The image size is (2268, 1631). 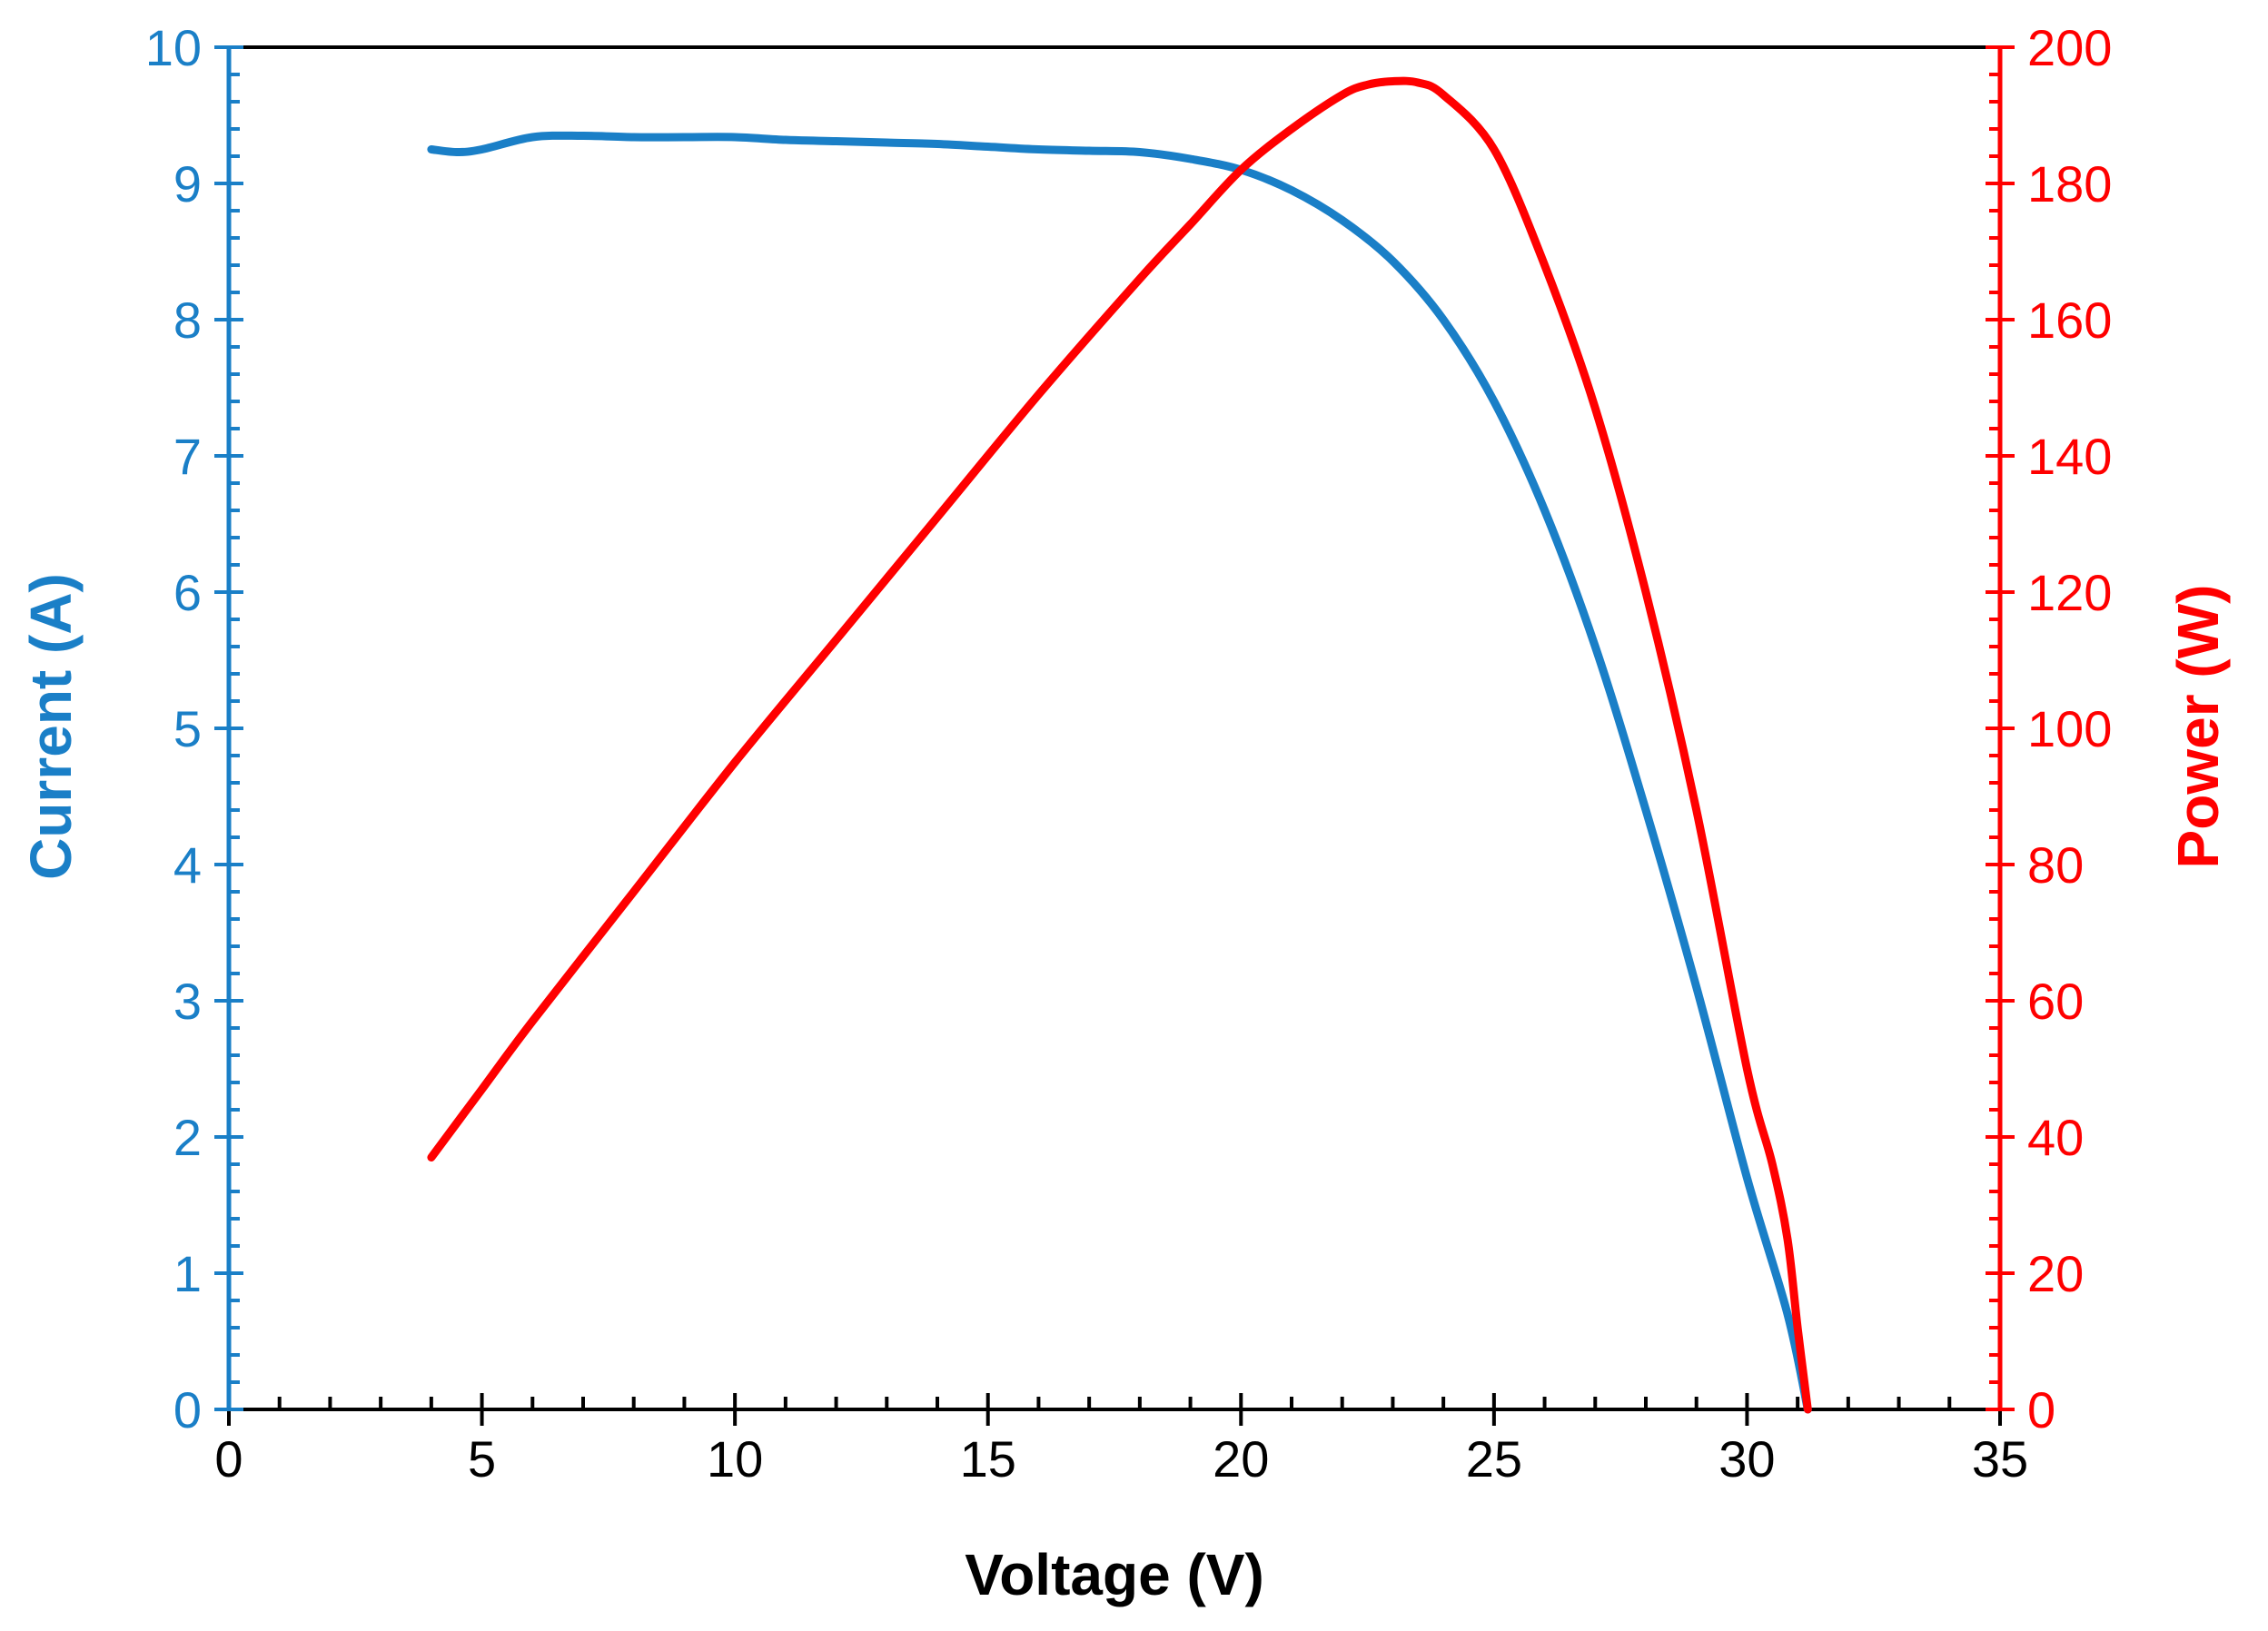 I want to click on y-left-tick-label: 2, so click(x=187, y=1137).